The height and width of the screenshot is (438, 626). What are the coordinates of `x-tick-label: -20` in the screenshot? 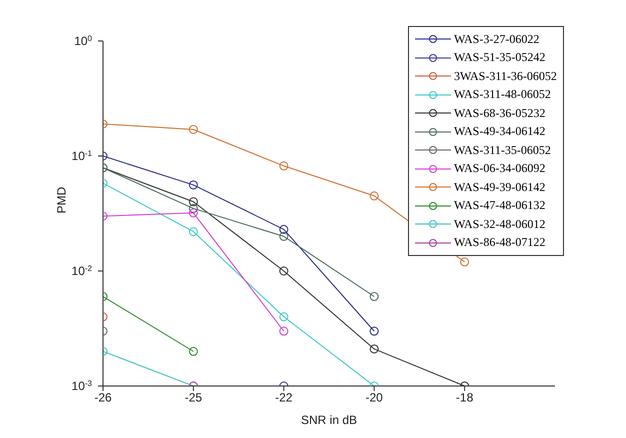 It's located at (375, 397).